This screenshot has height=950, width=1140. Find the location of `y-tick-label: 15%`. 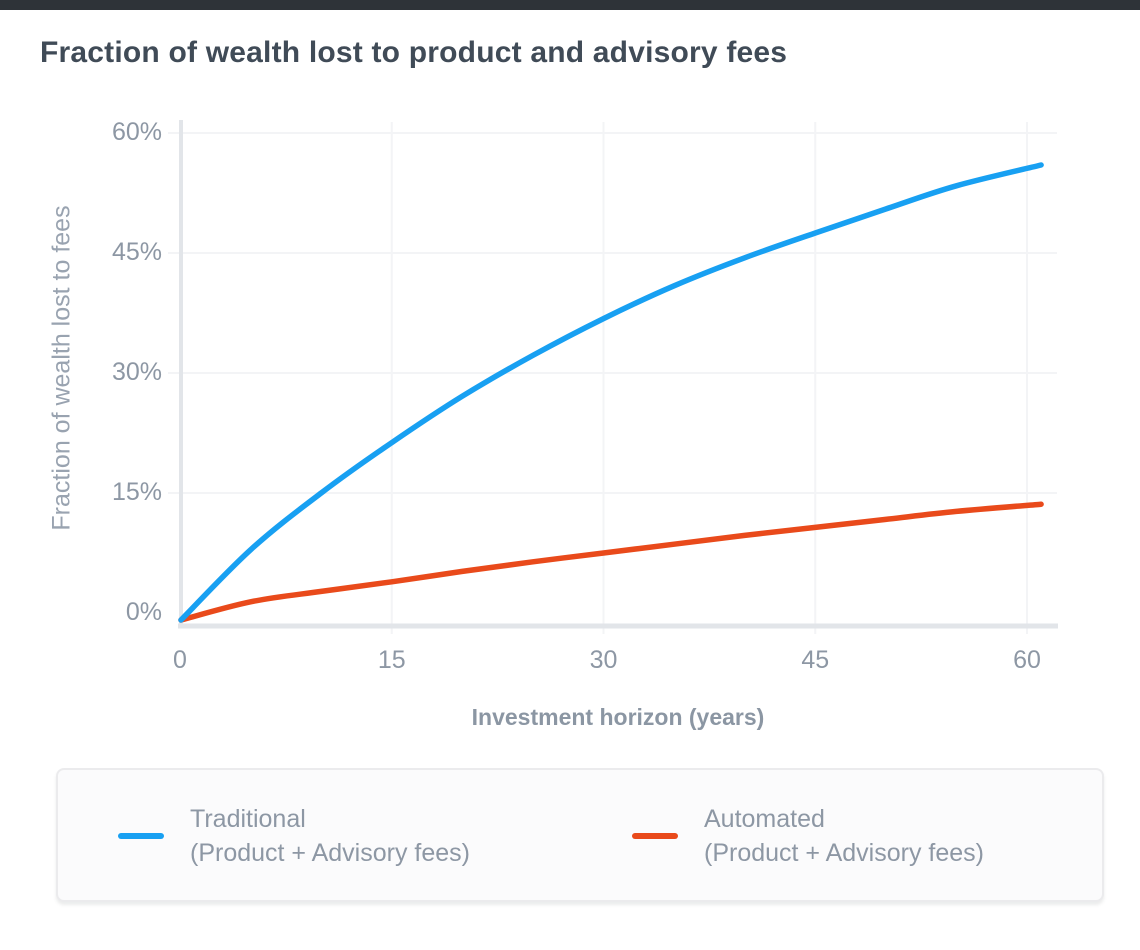

y-tick-label: 15% is located at coordinates (136, 491).